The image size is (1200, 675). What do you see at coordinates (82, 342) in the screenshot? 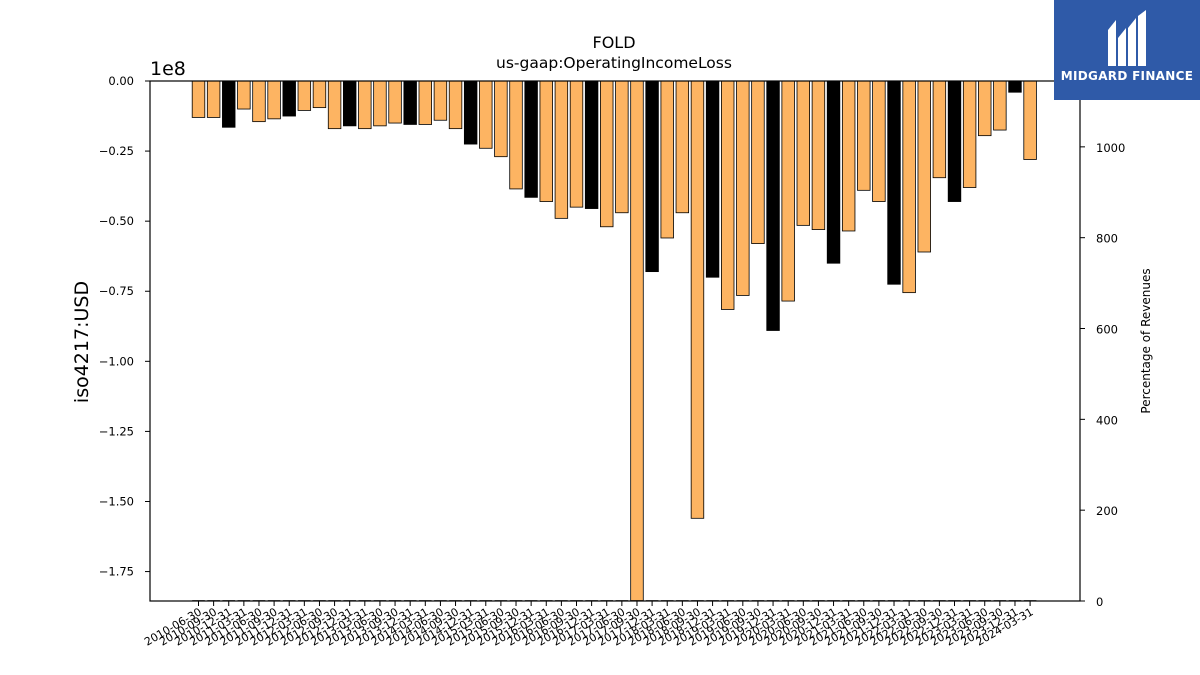
I see `y-axis-label: iso4217:USD` at bounding box center [82, 342].